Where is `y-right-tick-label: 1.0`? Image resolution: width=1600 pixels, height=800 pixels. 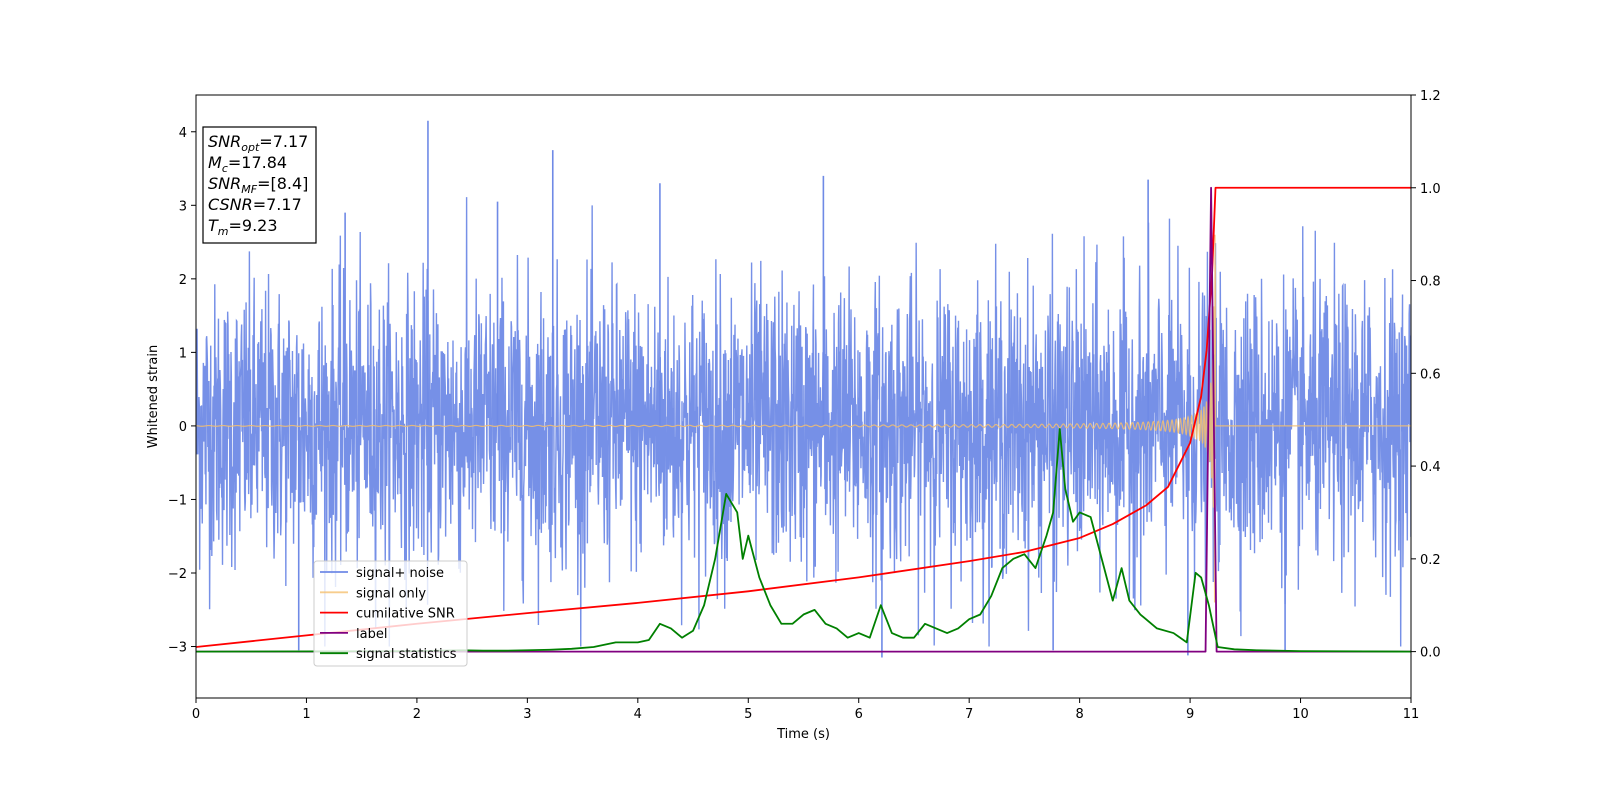
y-right-tick-label: 1.0 is located at coordinates (1430, 189).